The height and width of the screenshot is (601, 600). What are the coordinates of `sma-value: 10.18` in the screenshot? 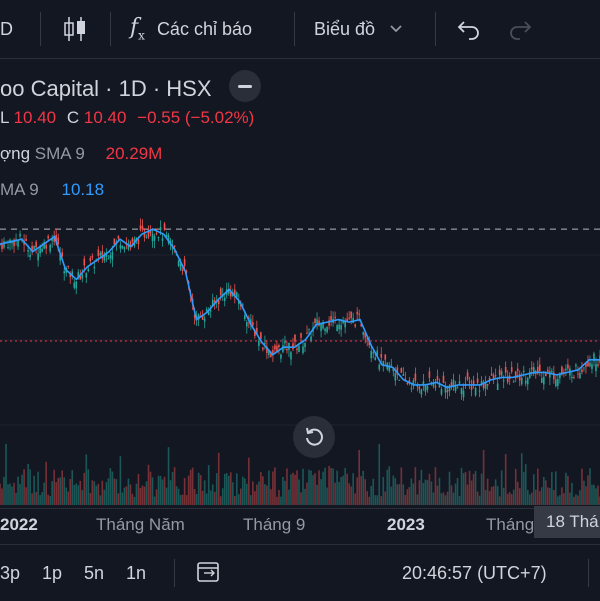 It's located at (83, 189).